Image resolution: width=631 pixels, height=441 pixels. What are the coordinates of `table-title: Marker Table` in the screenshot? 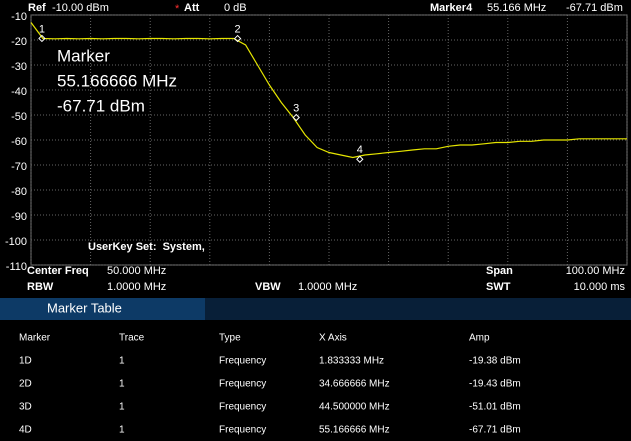 It's located at (84, 307).